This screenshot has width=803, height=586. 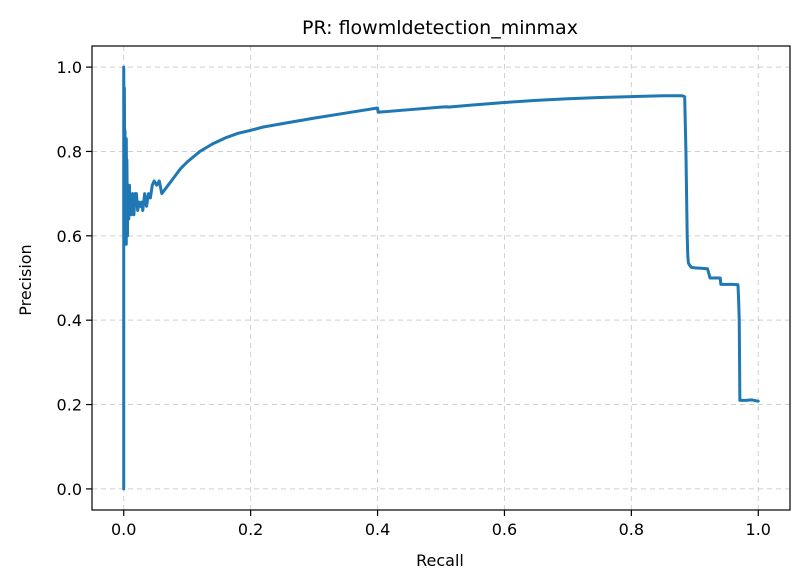 I want to click on y-tick-label: 0.8, so click(x=69, y=151).